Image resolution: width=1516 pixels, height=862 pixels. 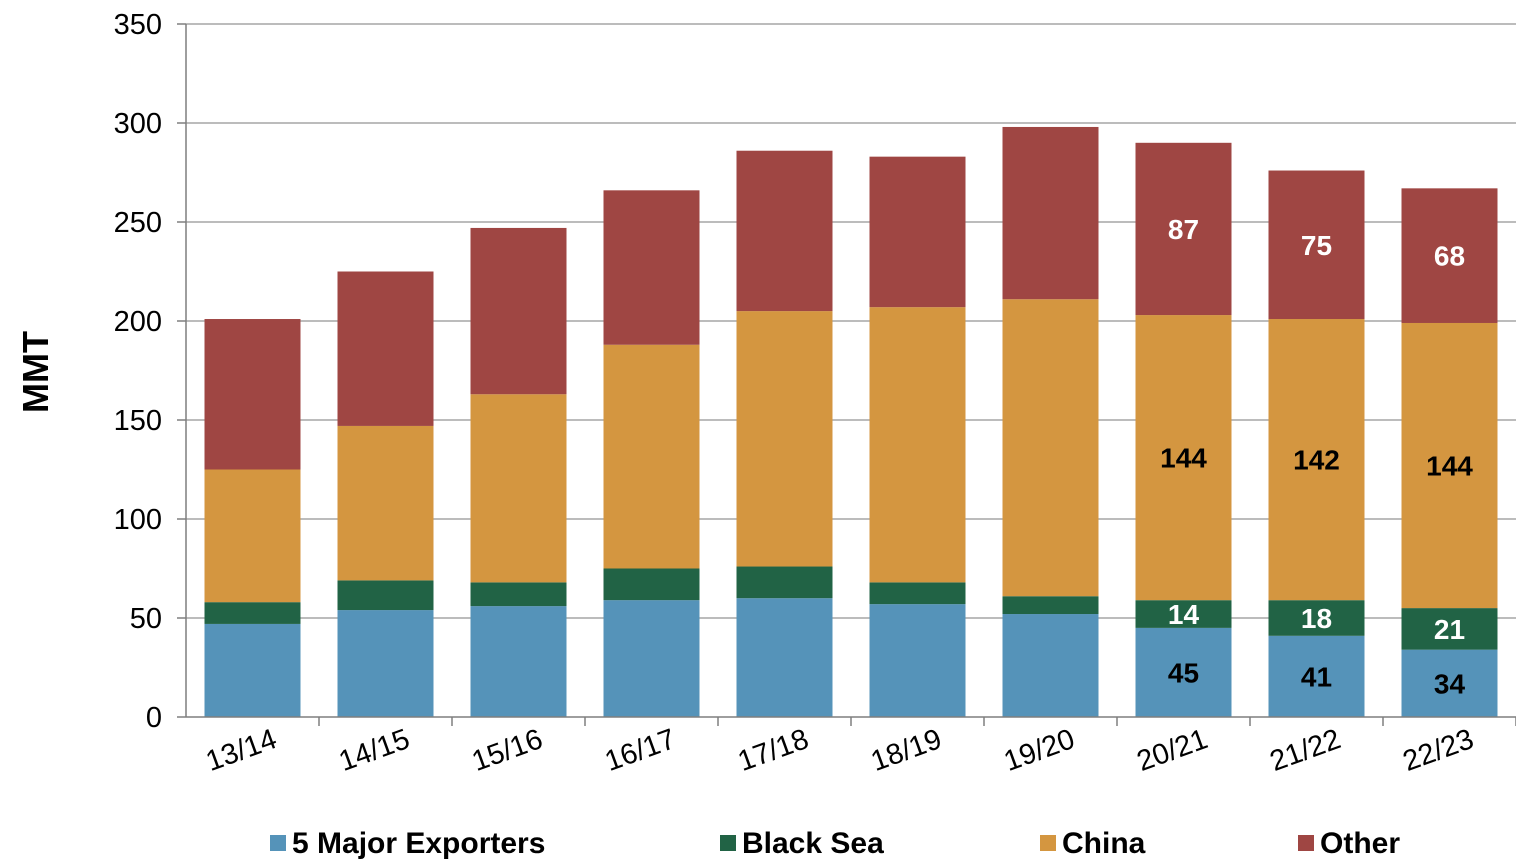 I want to click on y-tick-label: 200, so click(x=138, y=322).